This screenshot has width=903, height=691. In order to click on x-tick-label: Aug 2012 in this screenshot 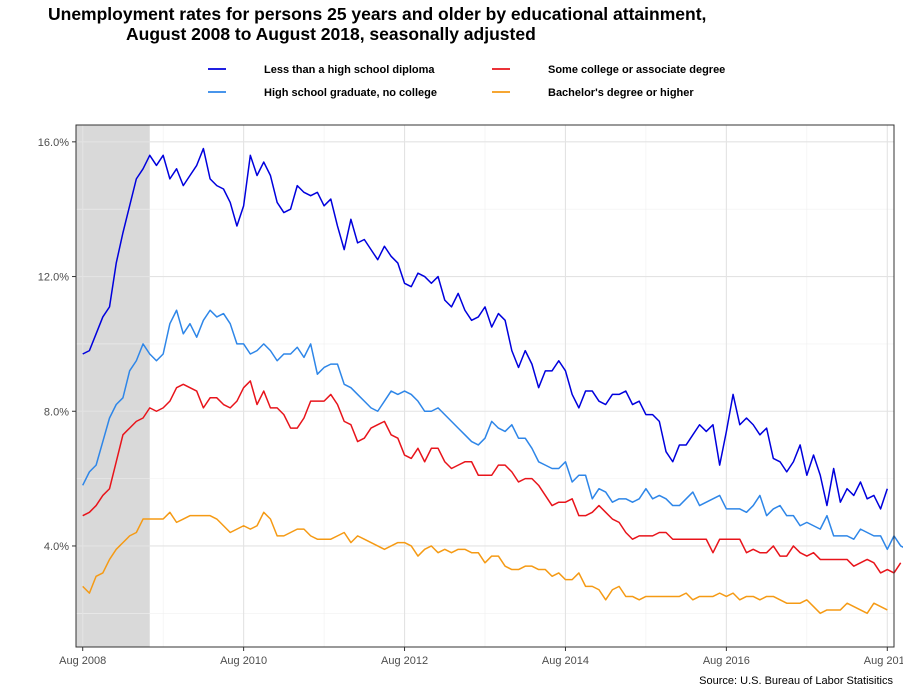, I will do `click(404, 661)`.